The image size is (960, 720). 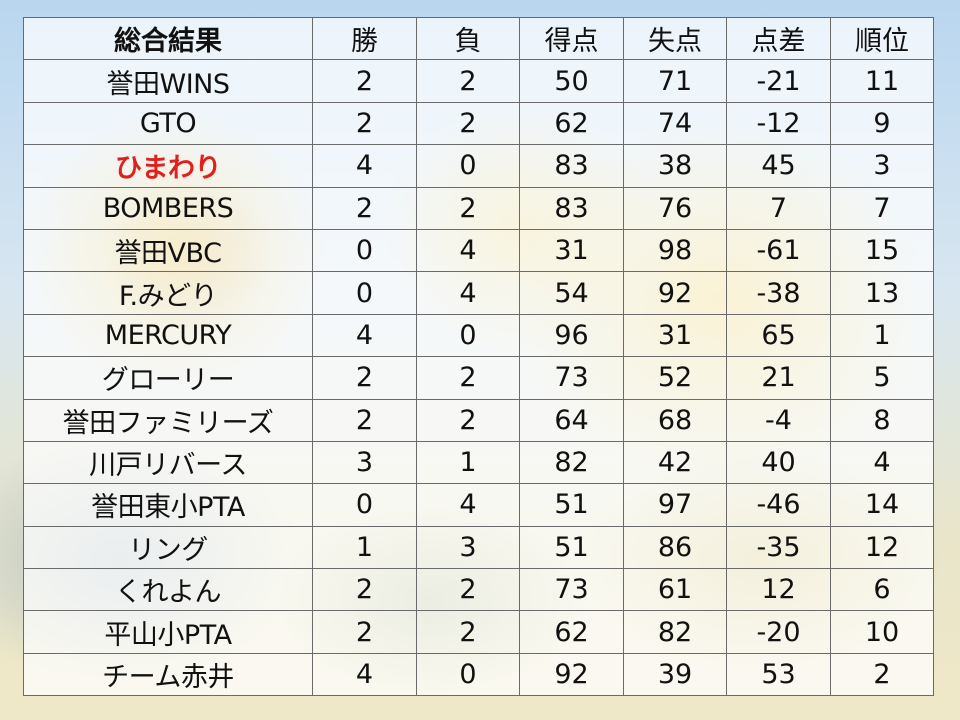 I want to click on rank-cell: 10, so click(x=882, y=632).